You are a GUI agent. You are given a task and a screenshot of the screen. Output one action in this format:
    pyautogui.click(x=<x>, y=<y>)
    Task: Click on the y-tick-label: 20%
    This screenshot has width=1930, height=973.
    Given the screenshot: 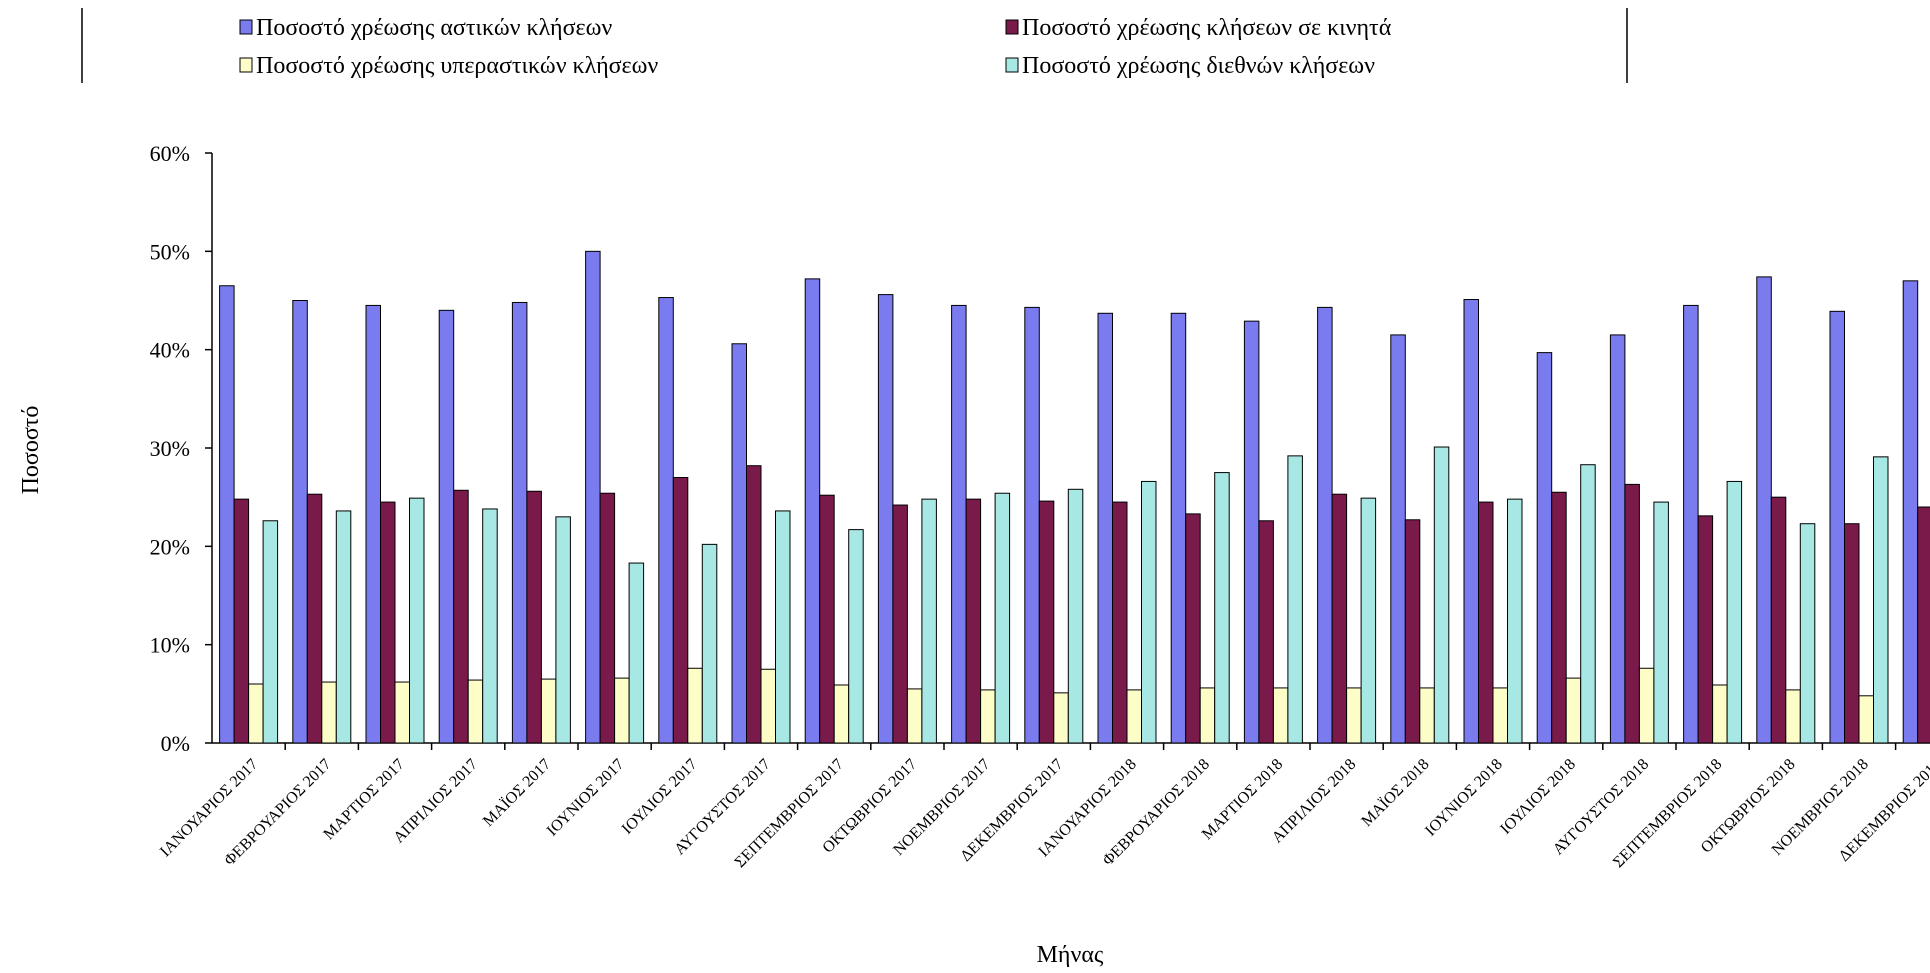 What is the action you would take?
    pyautogui.click(x=170, y=546)
    